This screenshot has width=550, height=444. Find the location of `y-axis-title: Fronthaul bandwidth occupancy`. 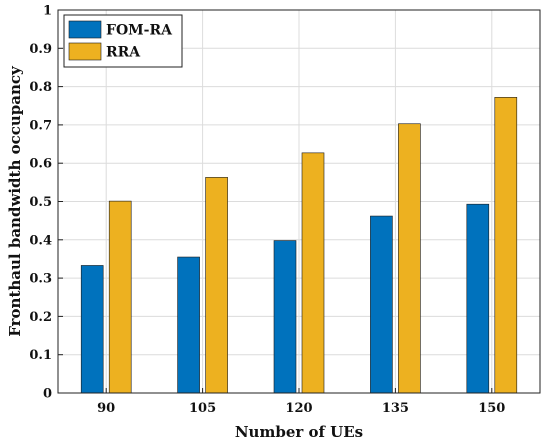

y-axis-title: Fronthaul bandwidth occupancy is located at coordinates (15, 201).